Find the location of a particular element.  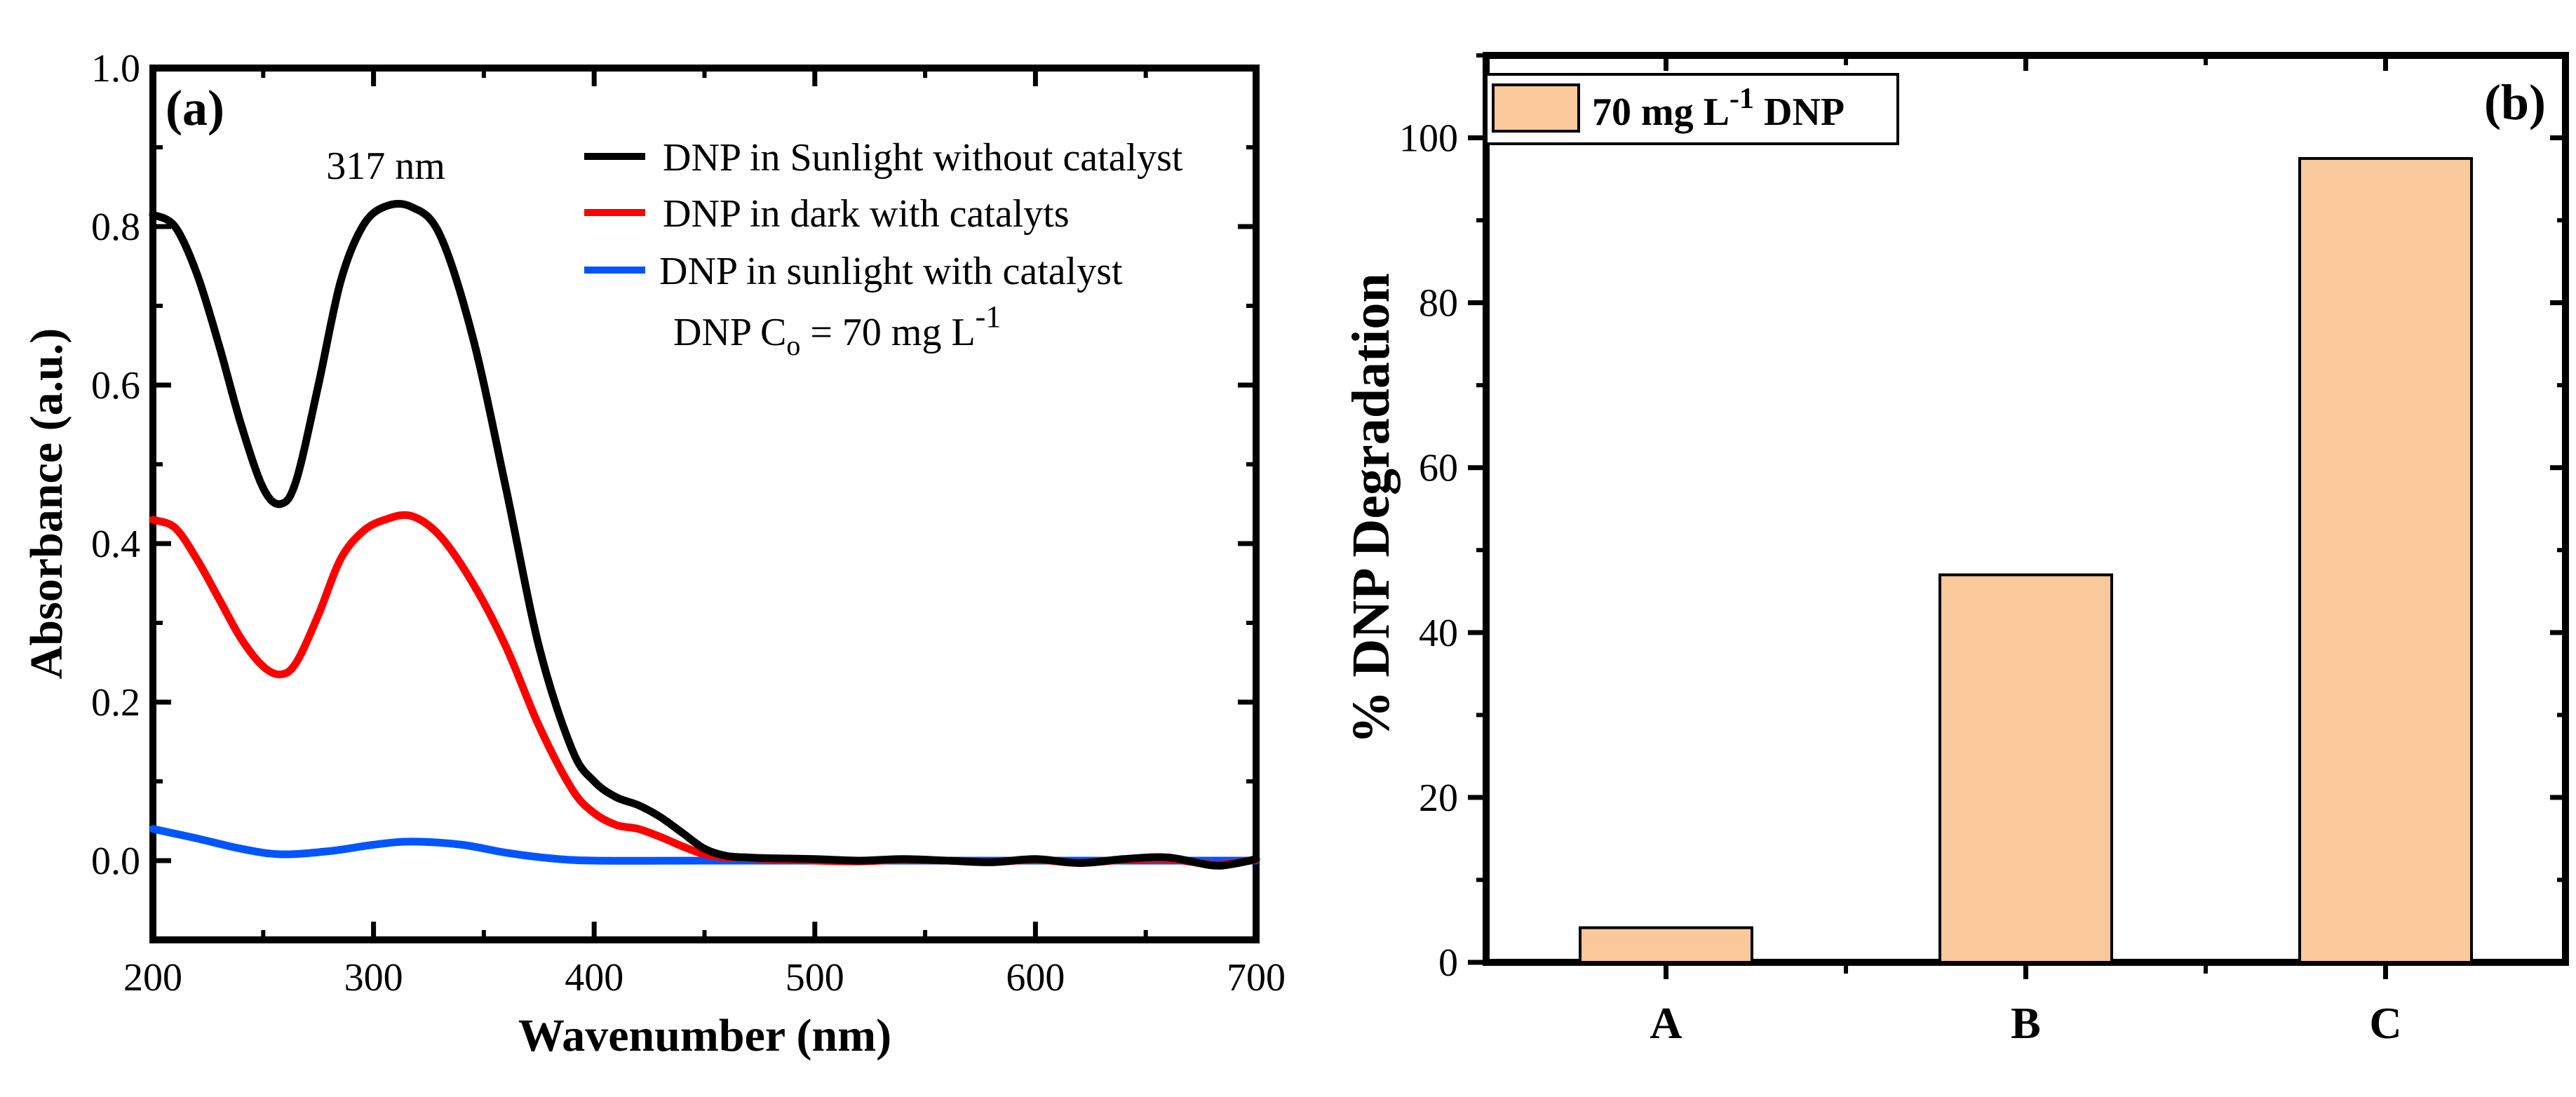

b-y-tick-label-60: 60 is located at coordinates (1438, 469).